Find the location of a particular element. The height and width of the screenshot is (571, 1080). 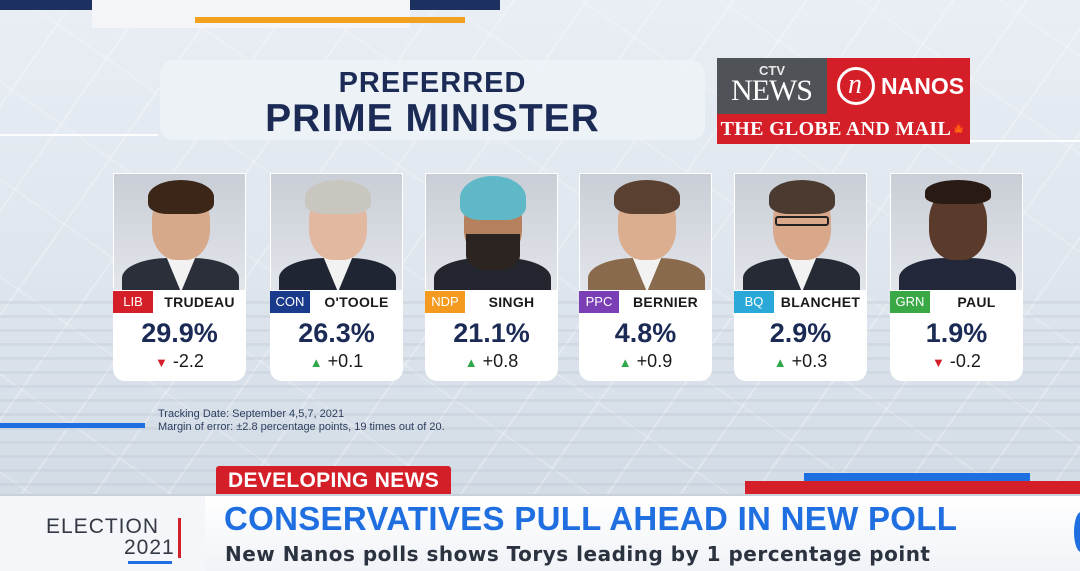

sponsor-logos: CTV NEWS n NANOS THE GLOBE AND MAIL🍁 is located at coordinates (843, 101).